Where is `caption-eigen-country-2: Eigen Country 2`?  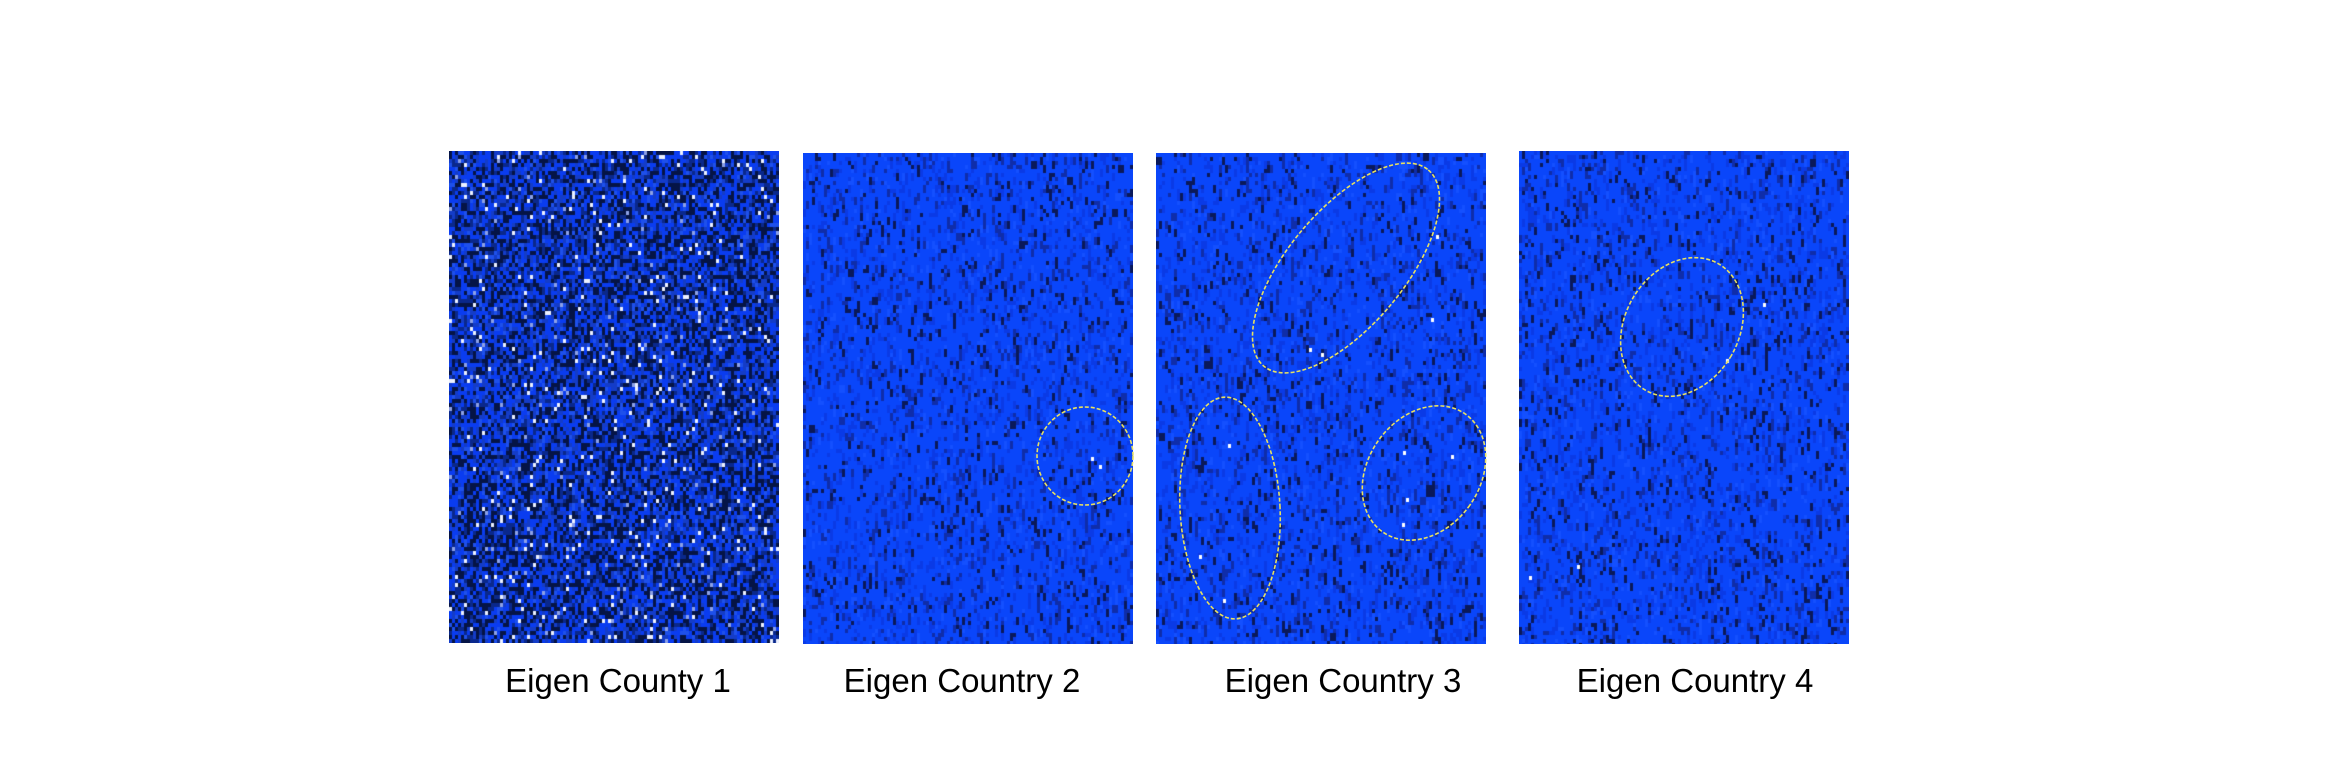 caption-eigen-country-2: Eigen Country 2 is located at coordinates (962, 680).